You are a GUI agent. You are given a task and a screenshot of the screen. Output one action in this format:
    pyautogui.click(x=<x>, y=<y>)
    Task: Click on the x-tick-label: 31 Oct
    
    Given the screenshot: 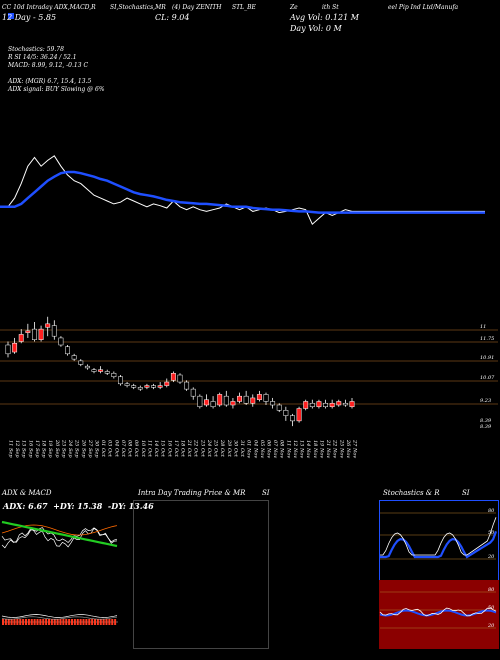 What is the action you would take?
    pyautogui.click(x=242, y=449)
    